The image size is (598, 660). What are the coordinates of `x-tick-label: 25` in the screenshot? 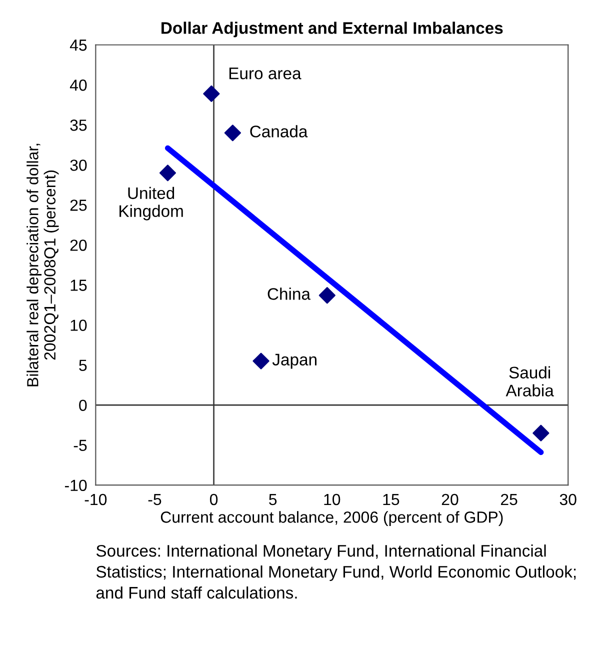 It's located at (509, 500).